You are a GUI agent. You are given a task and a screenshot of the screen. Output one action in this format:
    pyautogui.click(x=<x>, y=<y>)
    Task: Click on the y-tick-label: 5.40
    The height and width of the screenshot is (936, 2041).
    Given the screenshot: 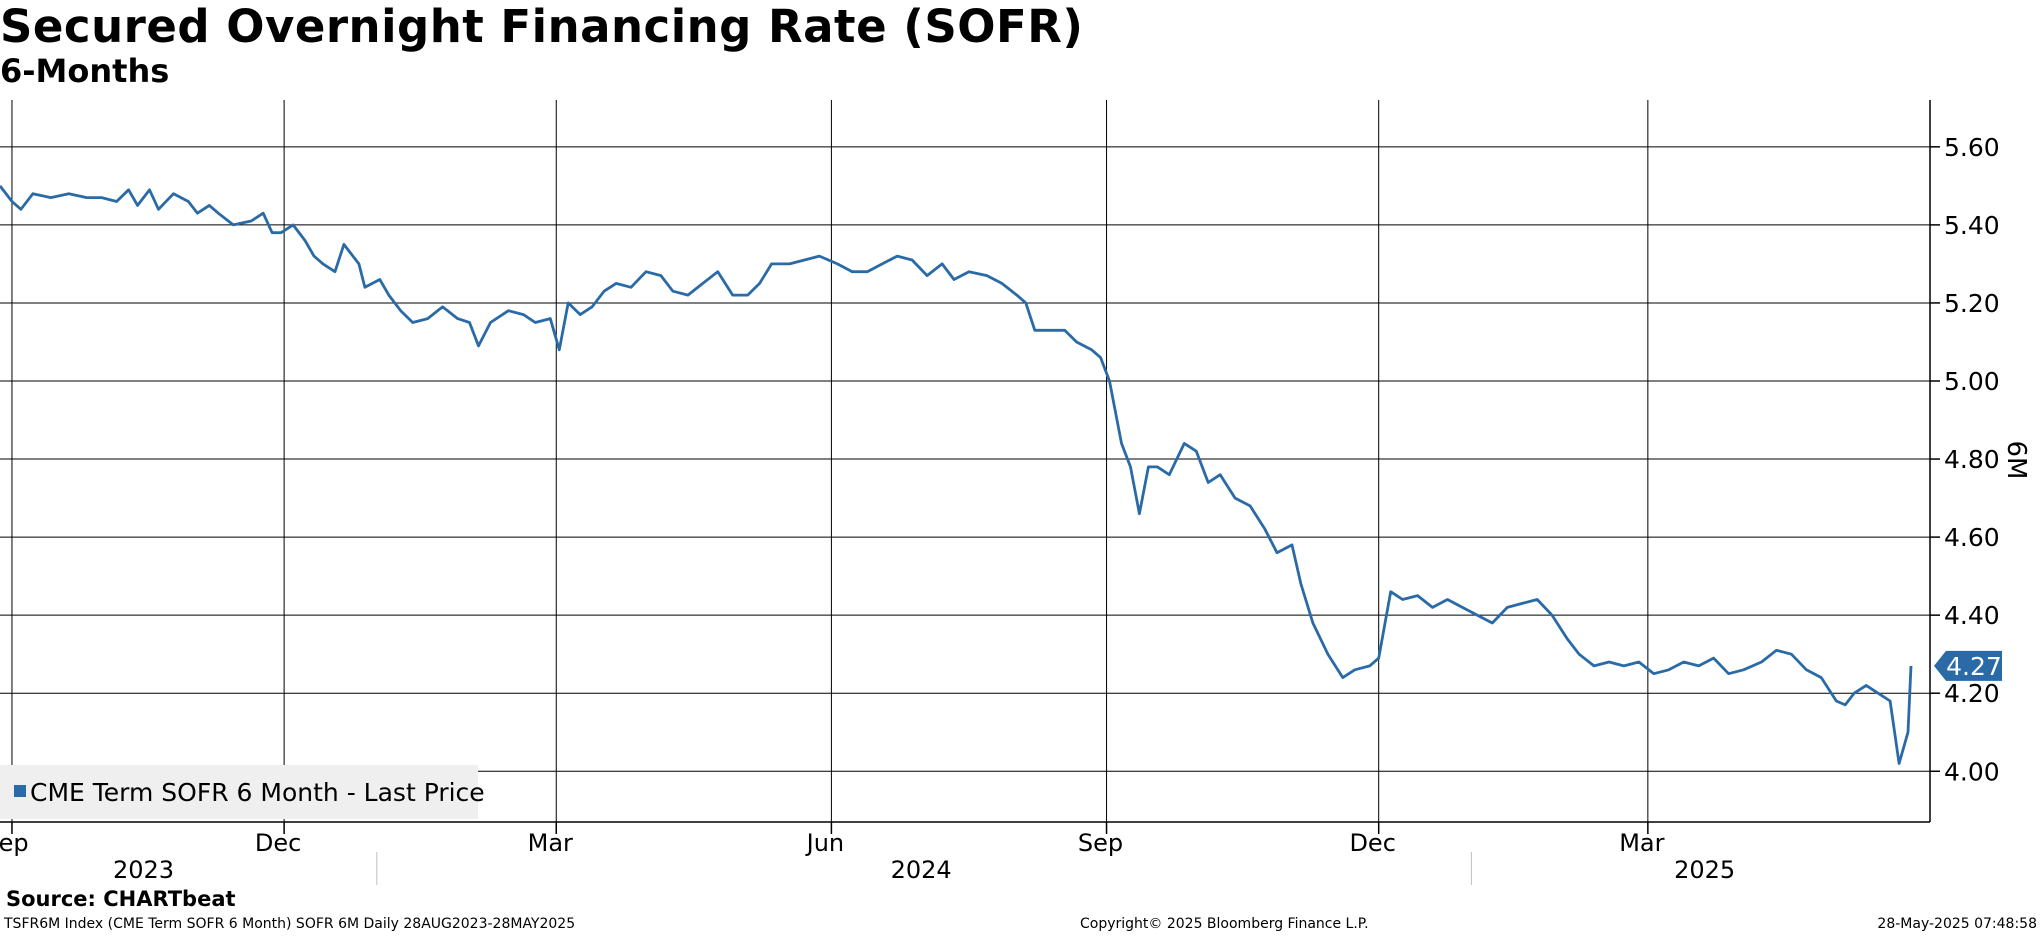 What is the action you would take?
    pyautogui.click(x=1972, y=225)
    